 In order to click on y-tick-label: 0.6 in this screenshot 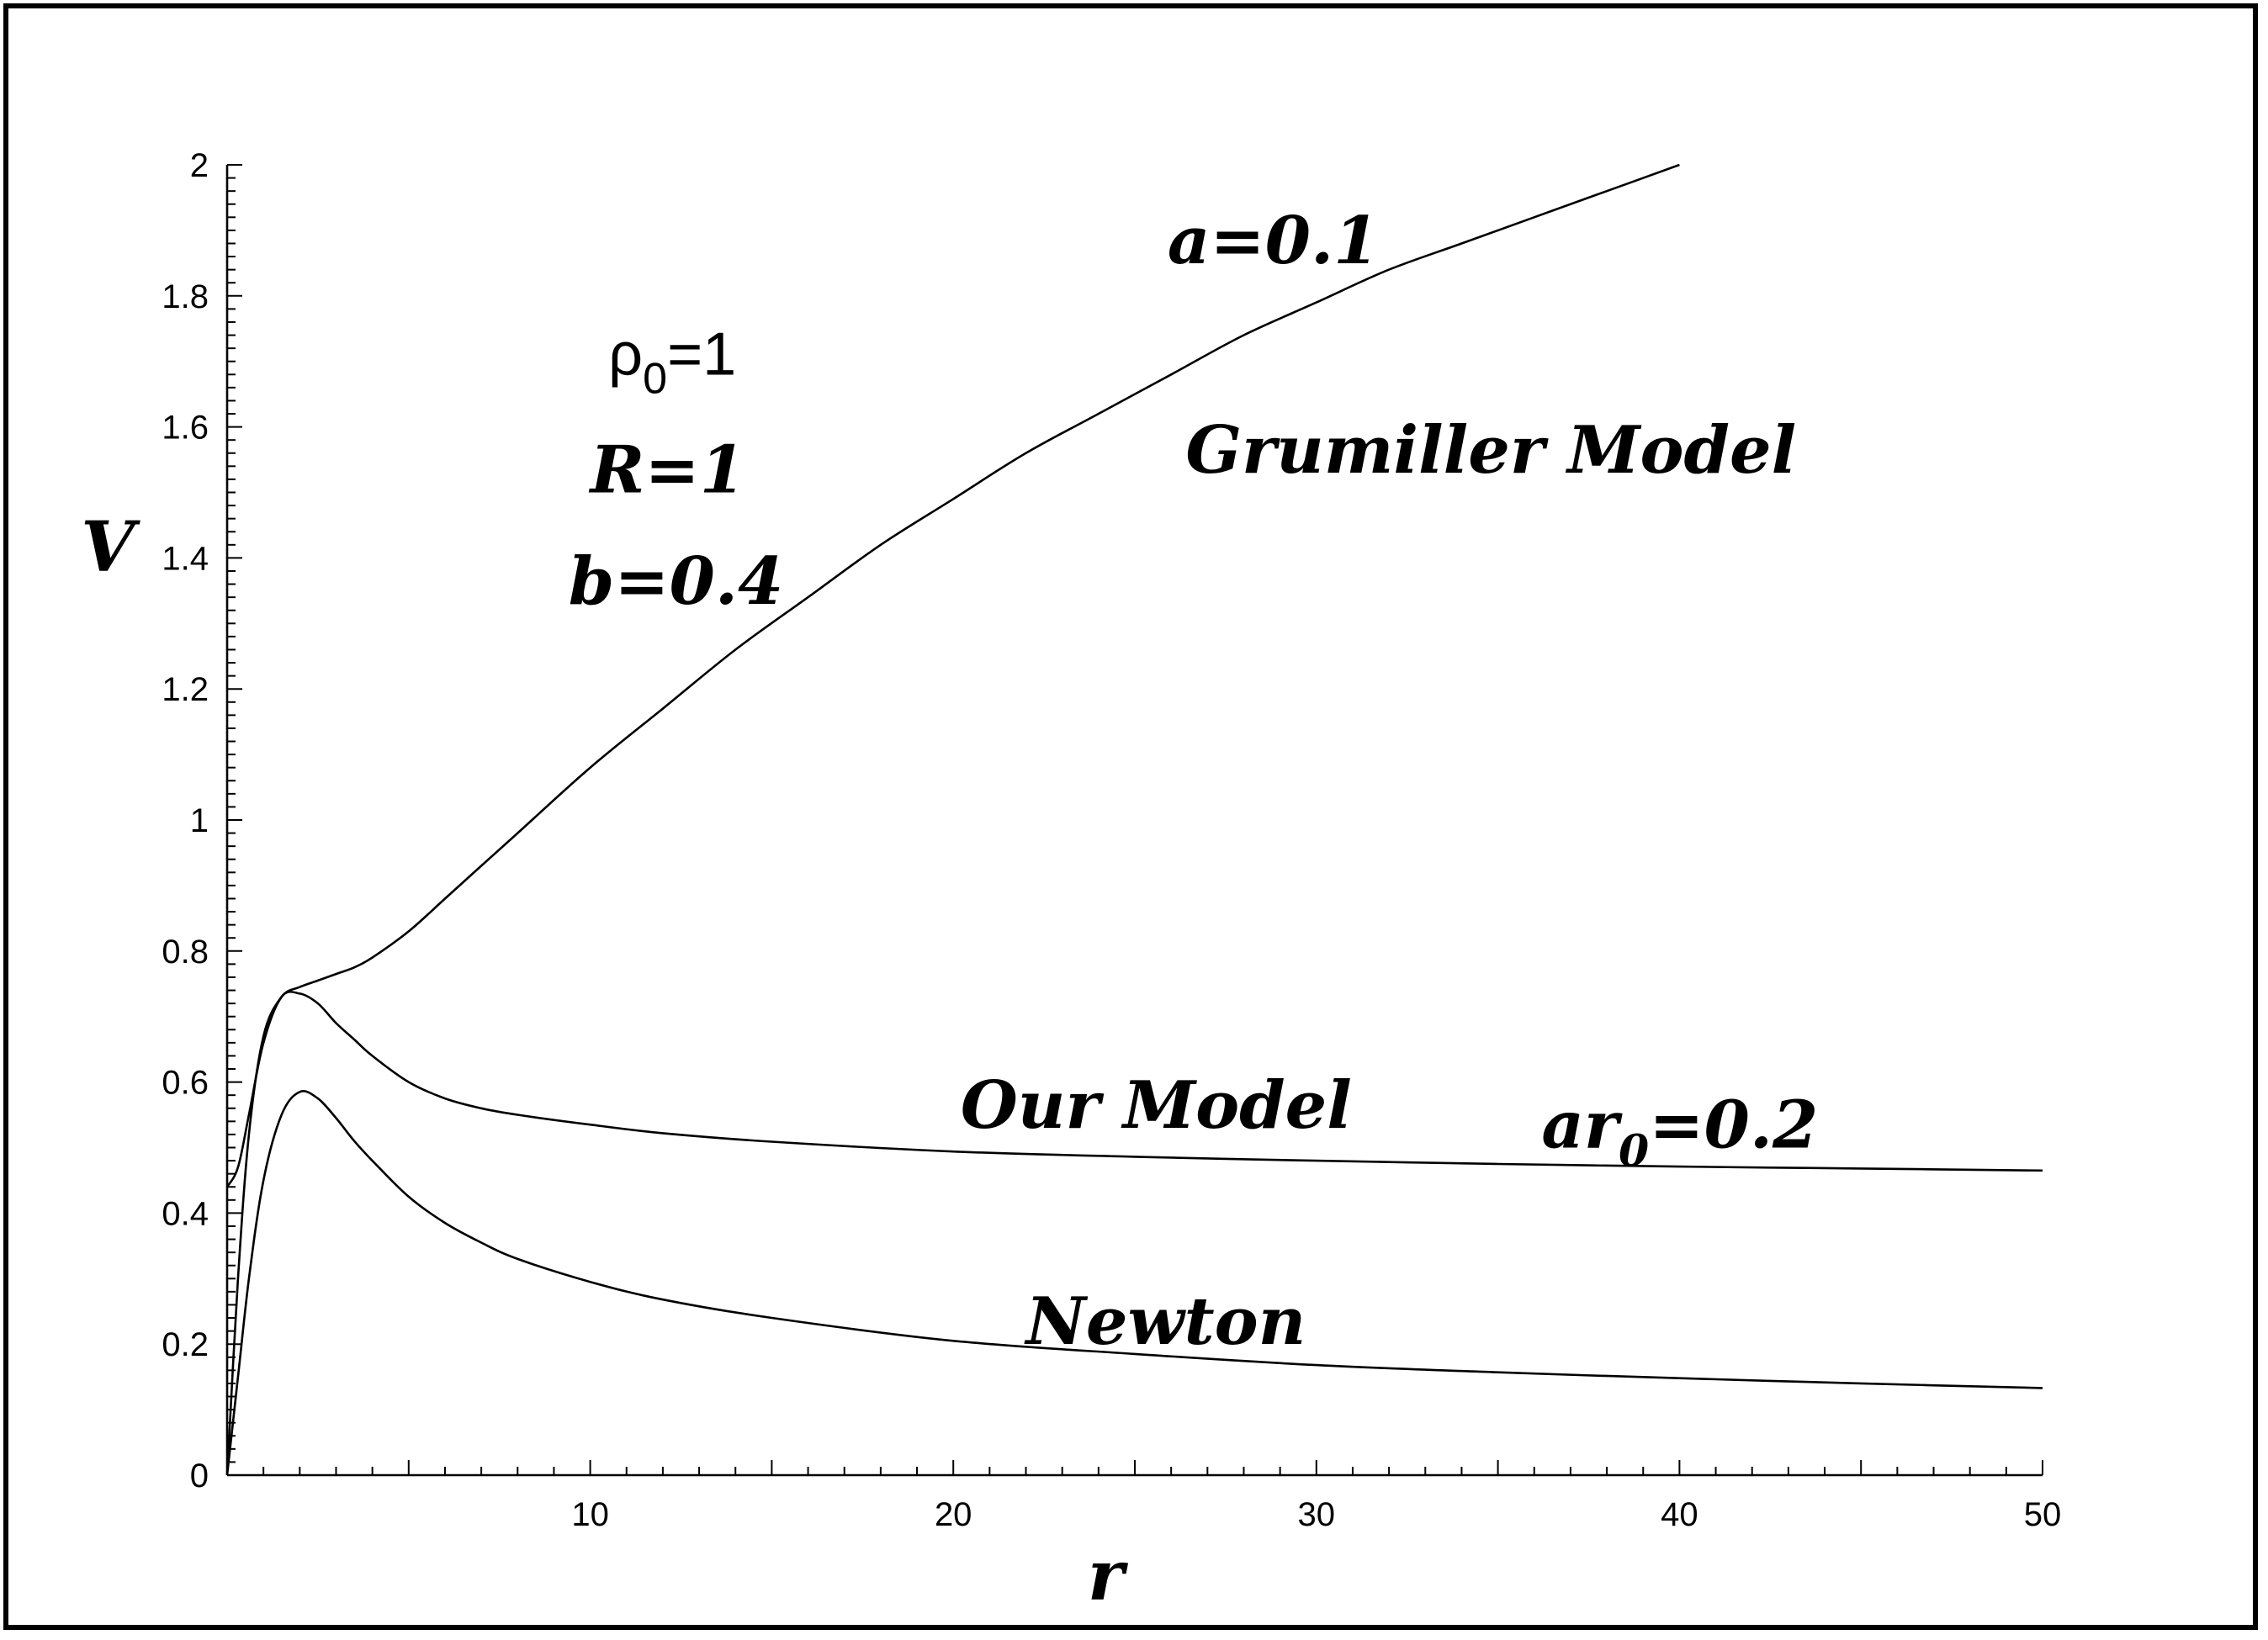, I will do `click(185, 1083)`.